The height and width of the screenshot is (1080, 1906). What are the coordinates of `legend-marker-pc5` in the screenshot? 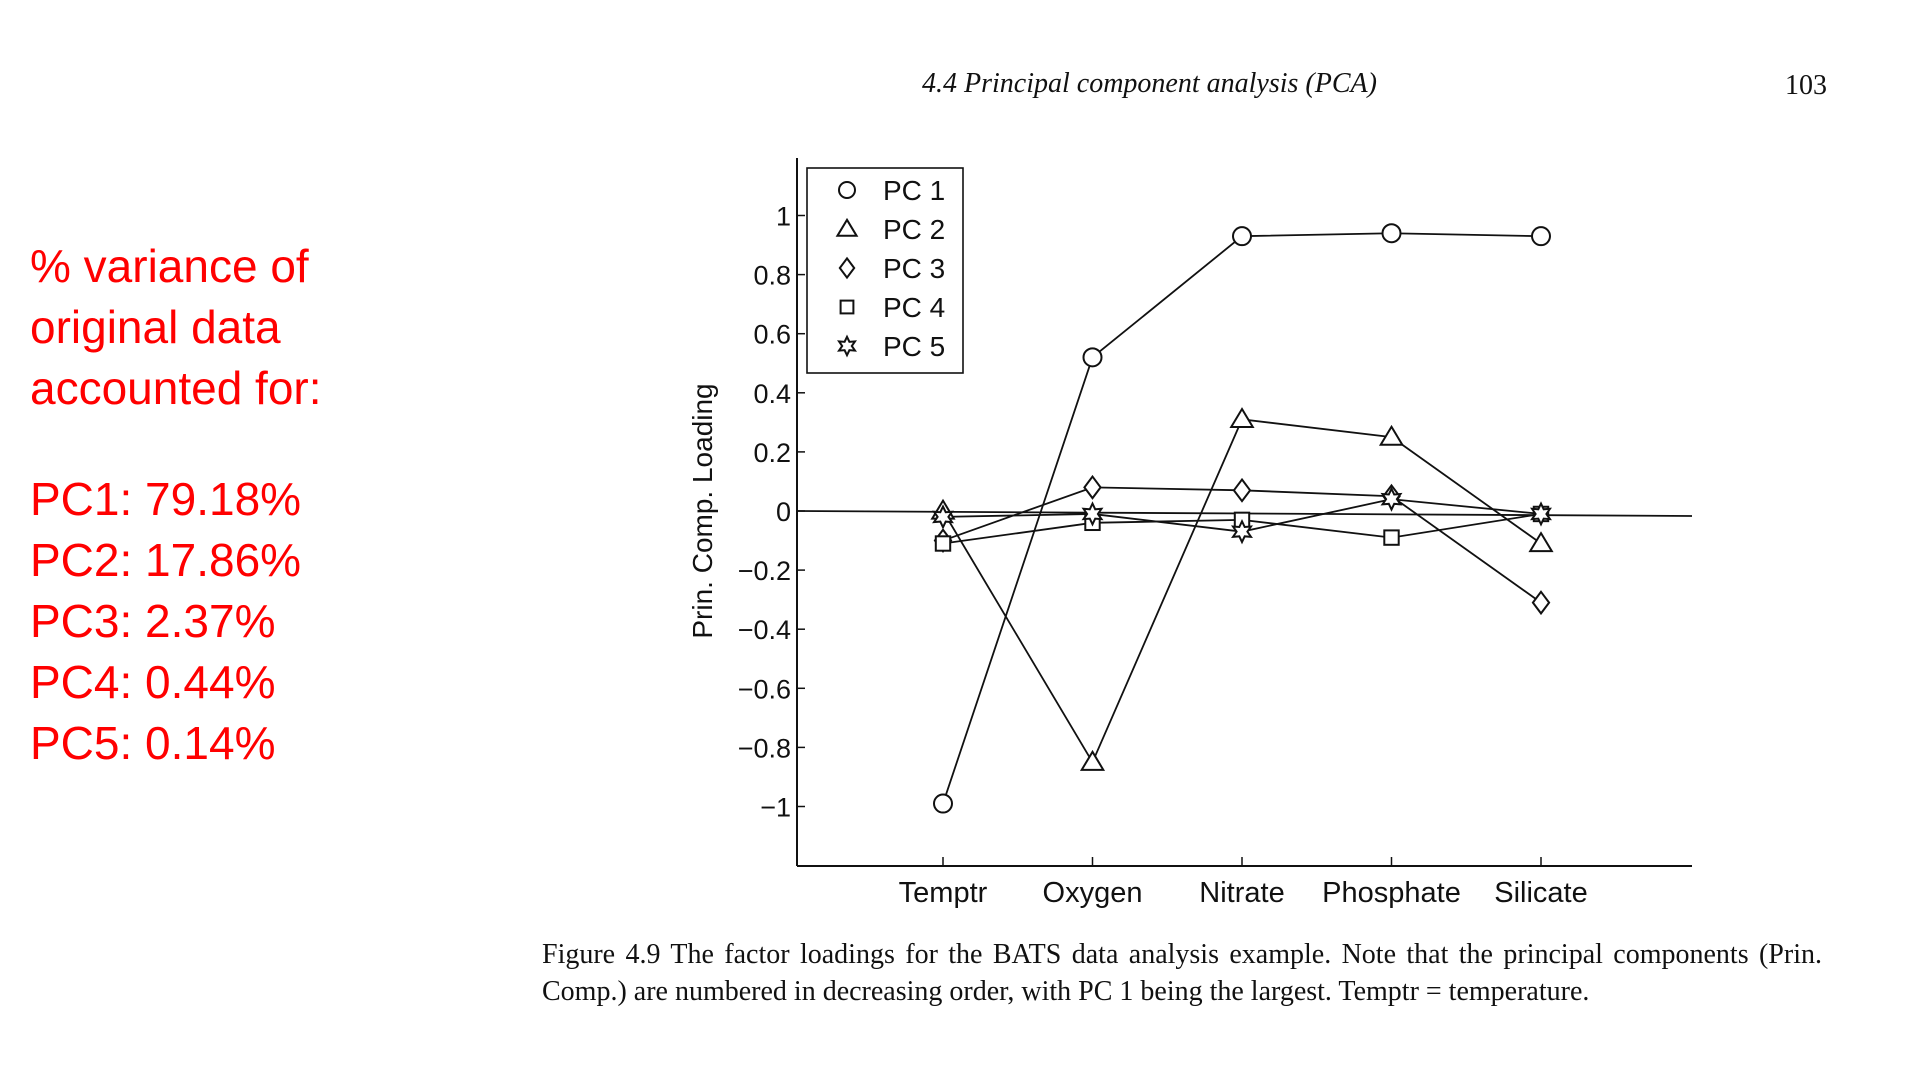 It's located at (847, 346).